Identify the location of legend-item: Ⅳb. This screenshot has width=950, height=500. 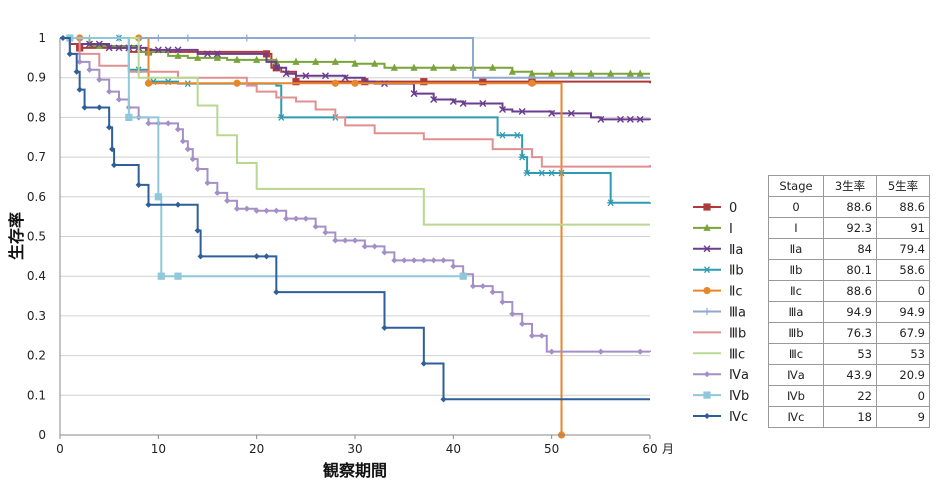
(721, 396).